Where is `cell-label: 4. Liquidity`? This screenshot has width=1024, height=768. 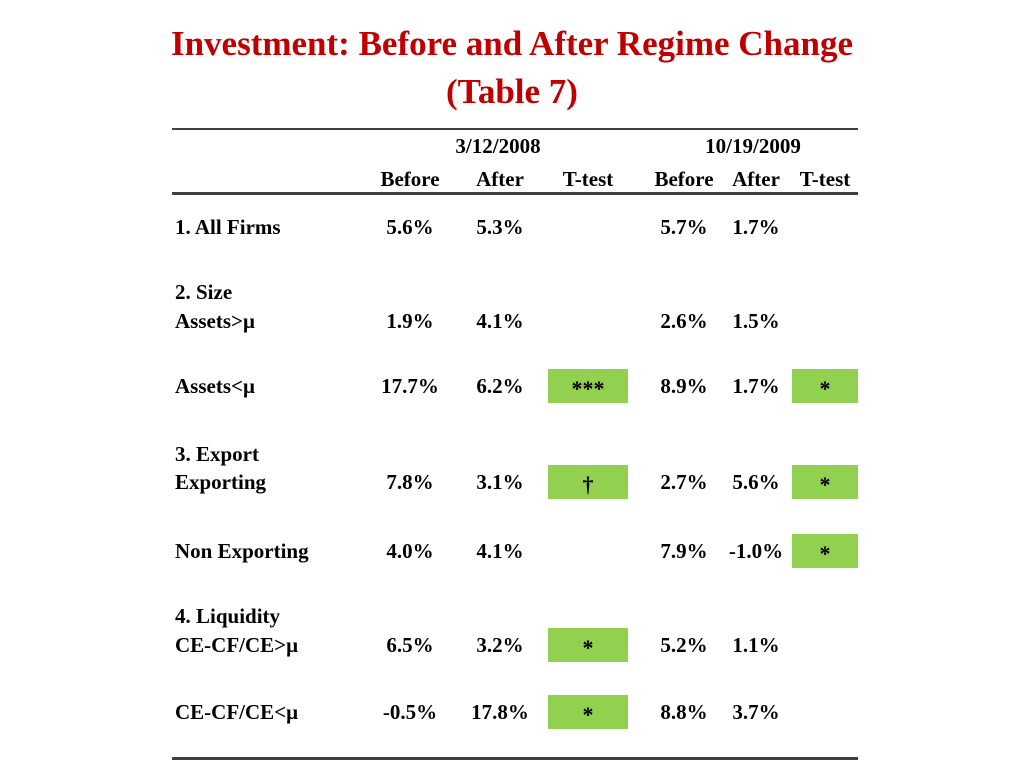 cell-label: 4. Liquidity is located at coordinates (228, 615).